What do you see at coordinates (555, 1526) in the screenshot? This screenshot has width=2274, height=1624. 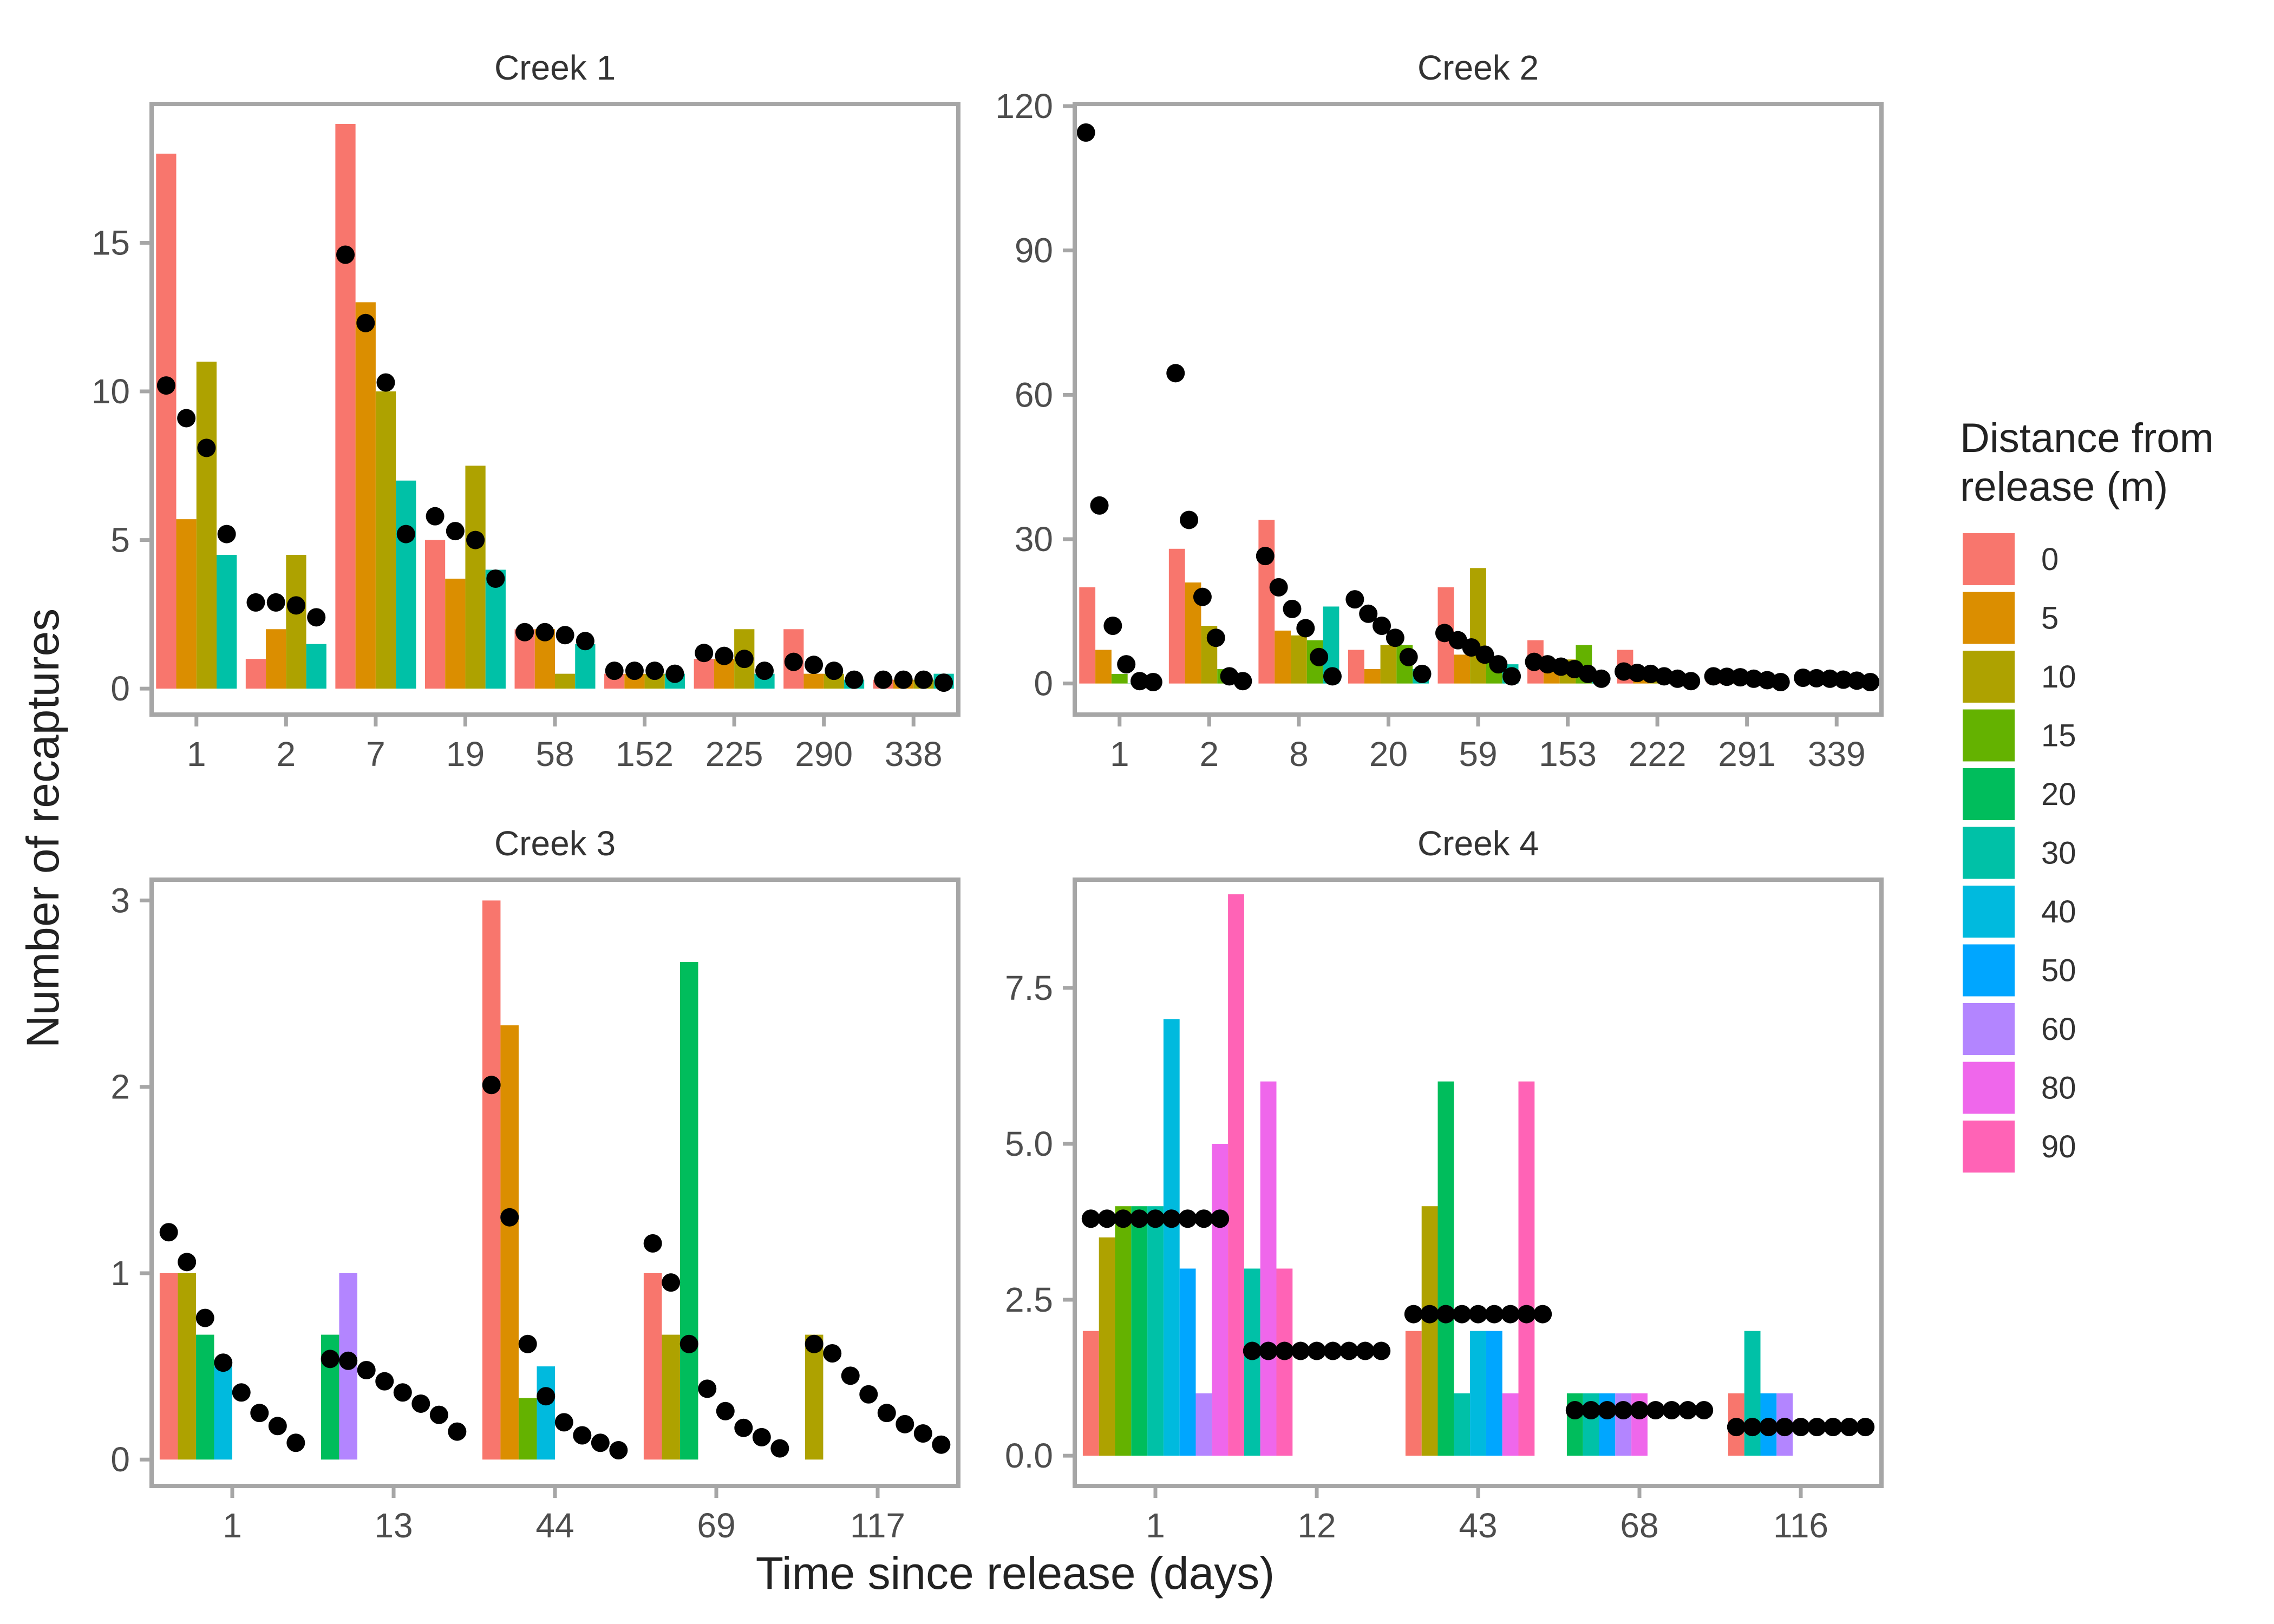 I see `x-tick-label: 44` at bounding box center [555, 1526].